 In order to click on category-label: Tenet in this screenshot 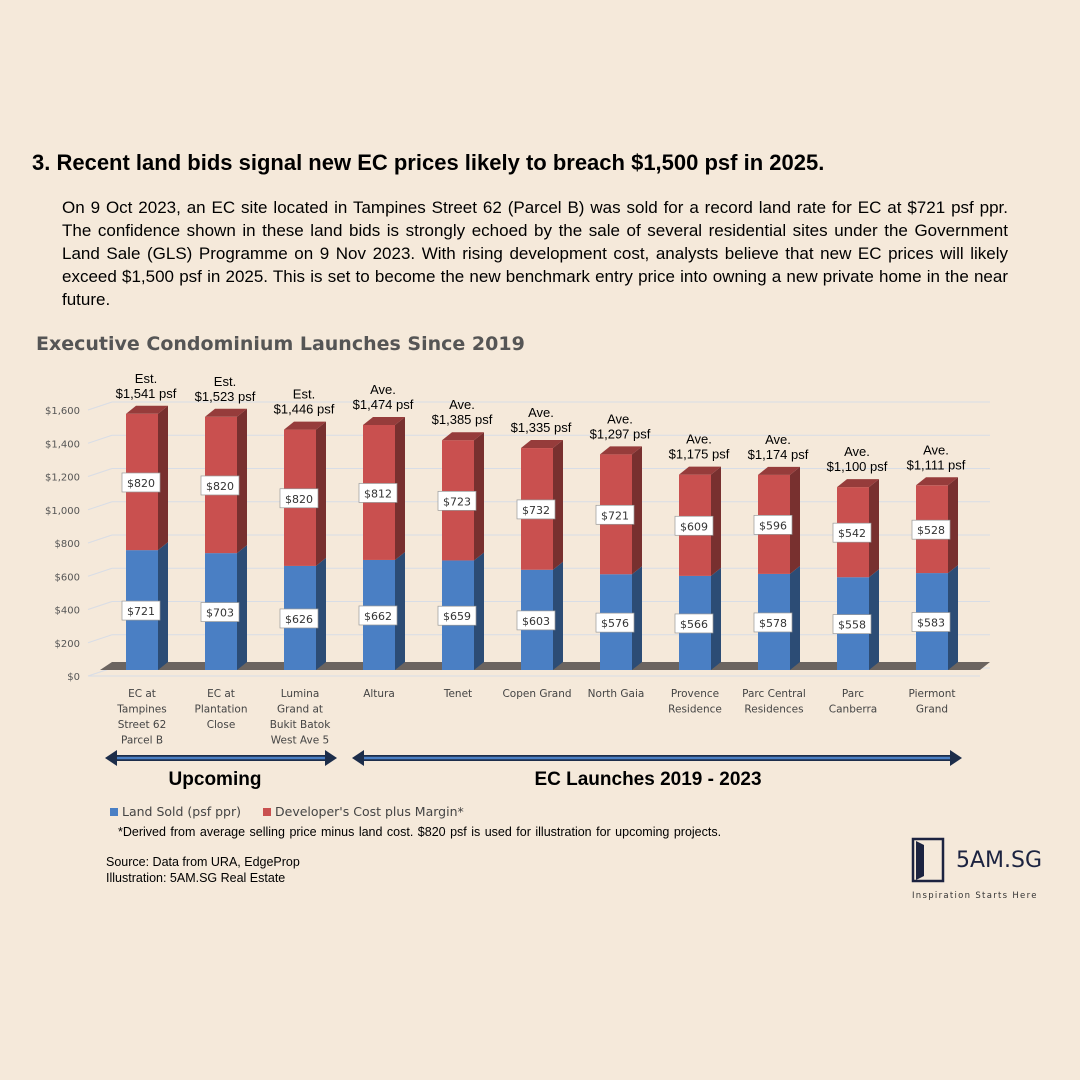, I will do `click(457, 694)`.